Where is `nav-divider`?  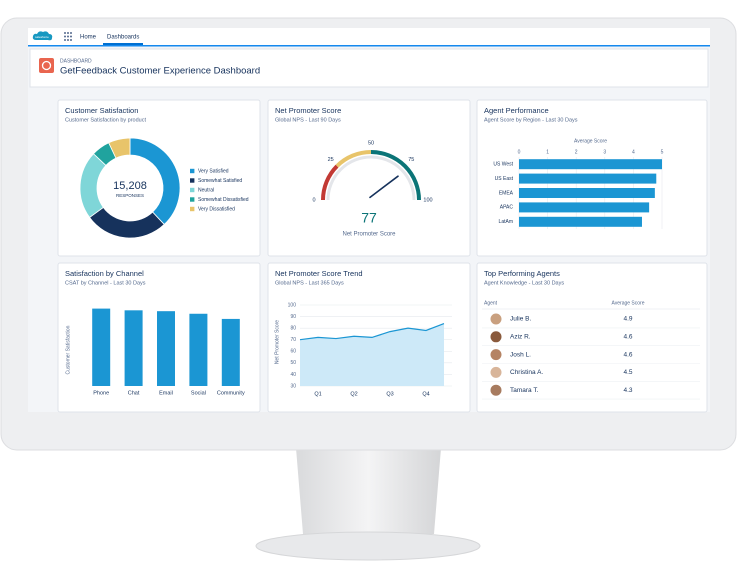 nav-divider is located at coordinates (369, 46).